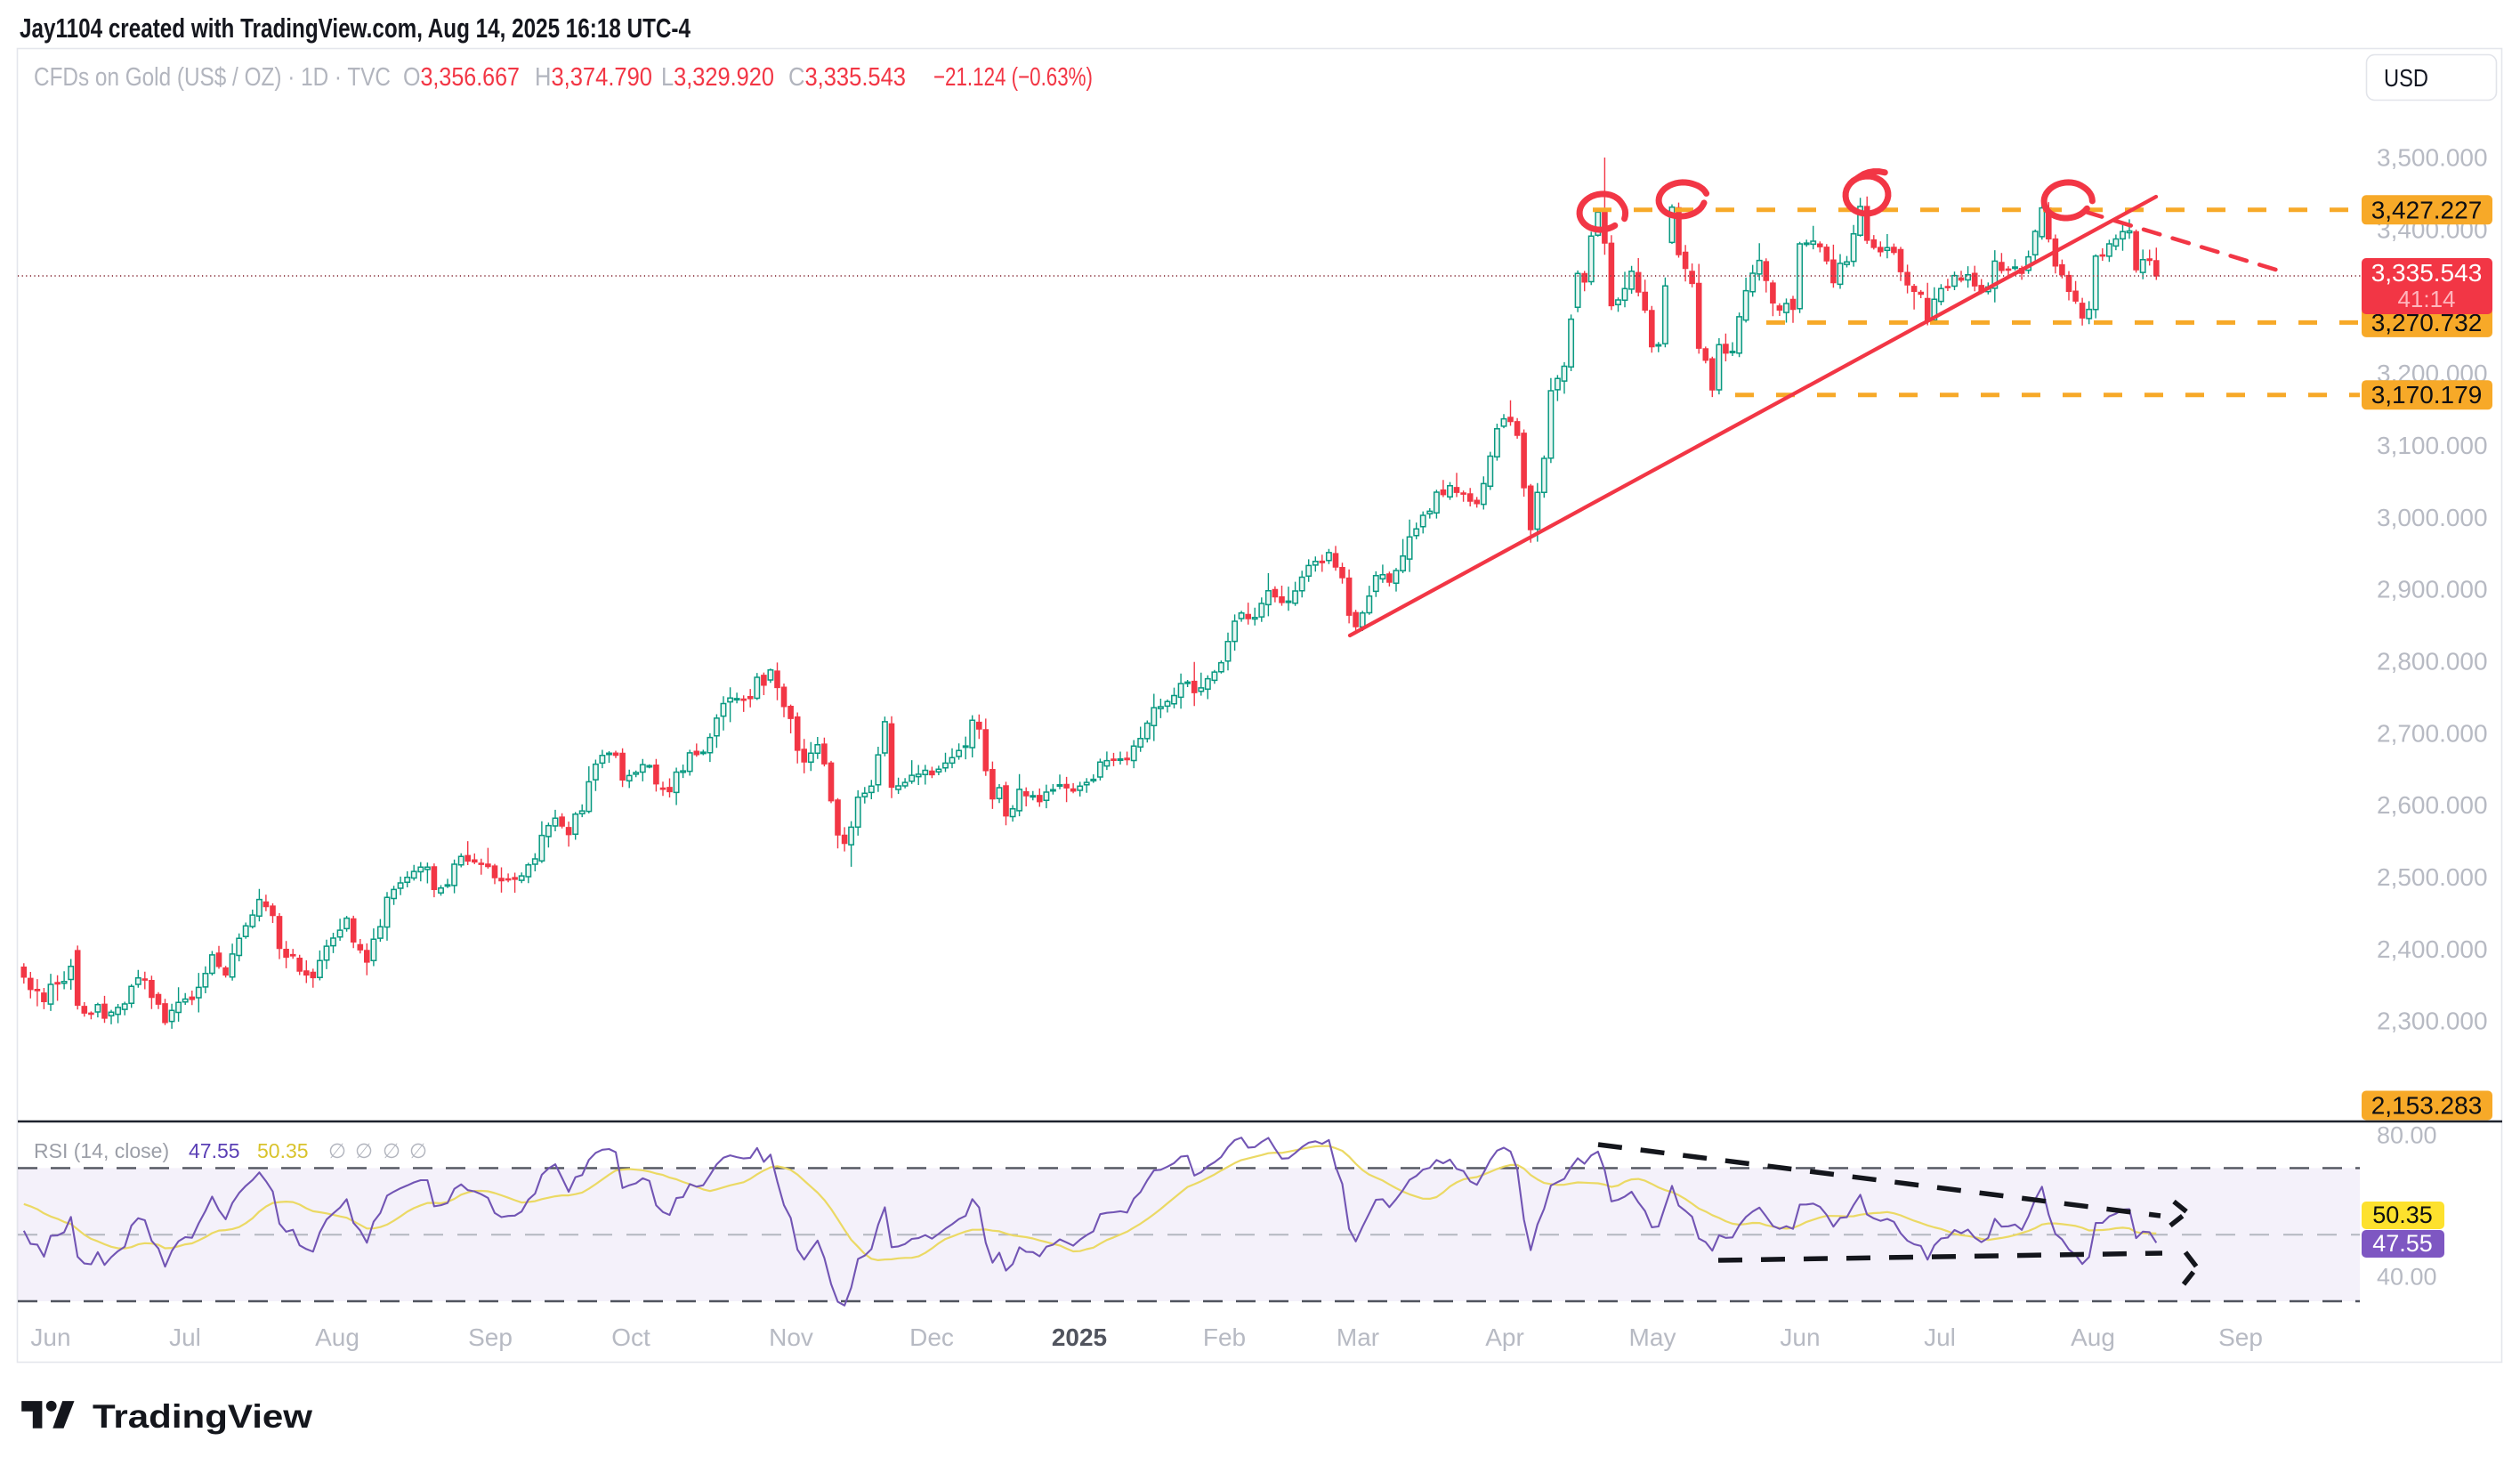 This screenshot has width=2520, height=1473. Describe the element at coordinates (2432, 949) in the screenshot. I see `svg-text: 2,400.000` at that location.